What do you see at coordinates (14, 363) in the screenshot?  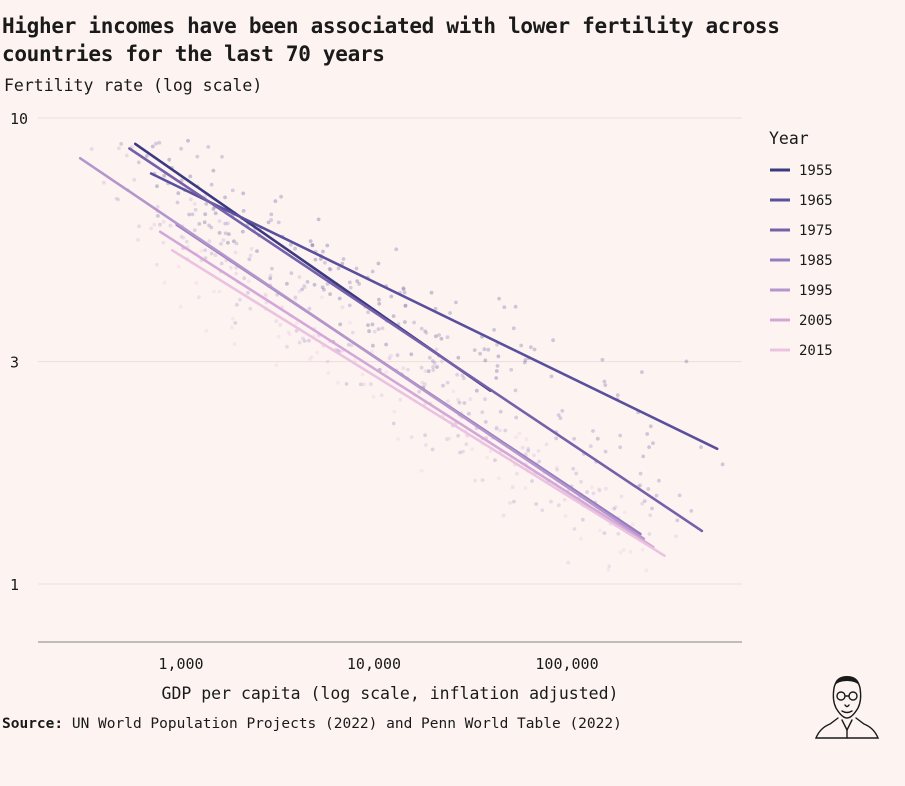 I see `y-tick-label: 3` at bounding box center [14, 363].